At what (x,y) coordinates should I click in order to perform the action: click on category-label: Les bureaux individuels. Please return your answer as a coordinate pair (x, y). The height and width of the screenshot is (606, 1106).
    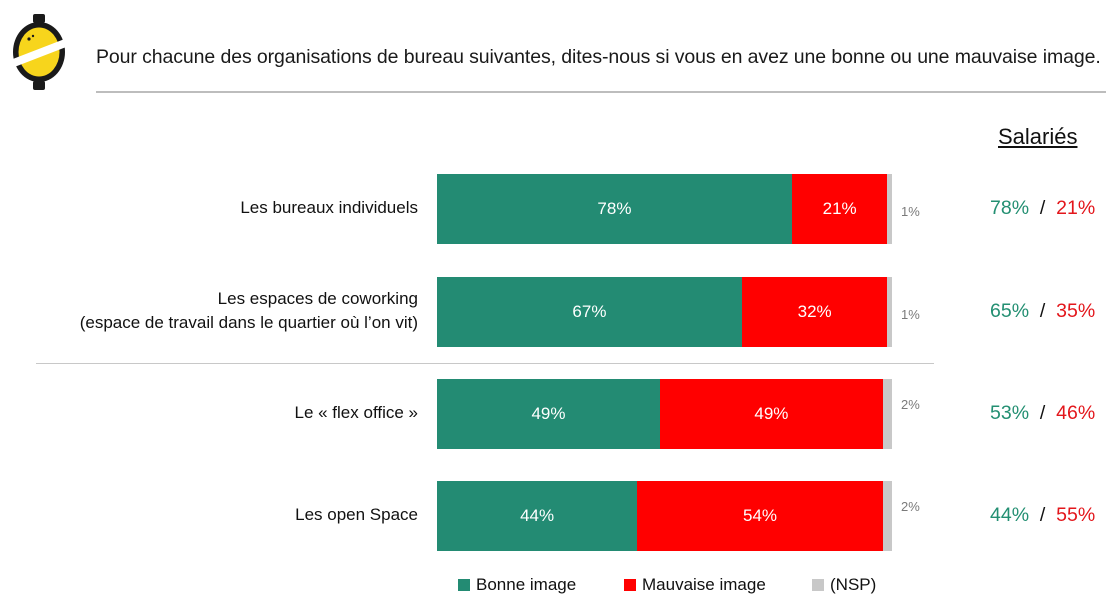
    Looking at the image, I should click on (329, 208).